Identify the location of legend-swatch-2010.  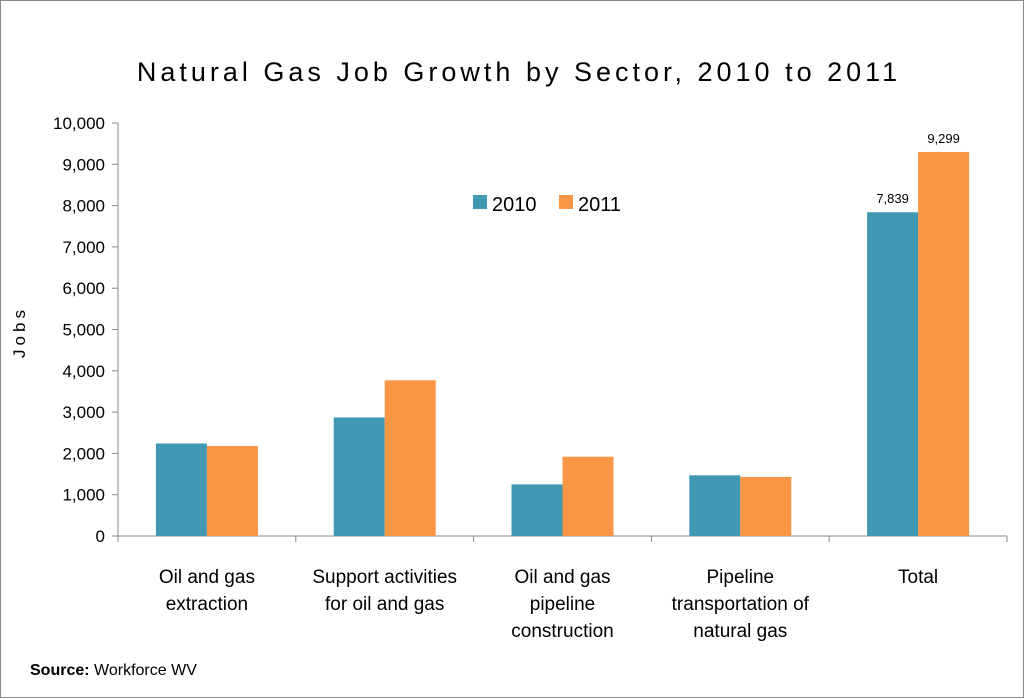
(480, 202).